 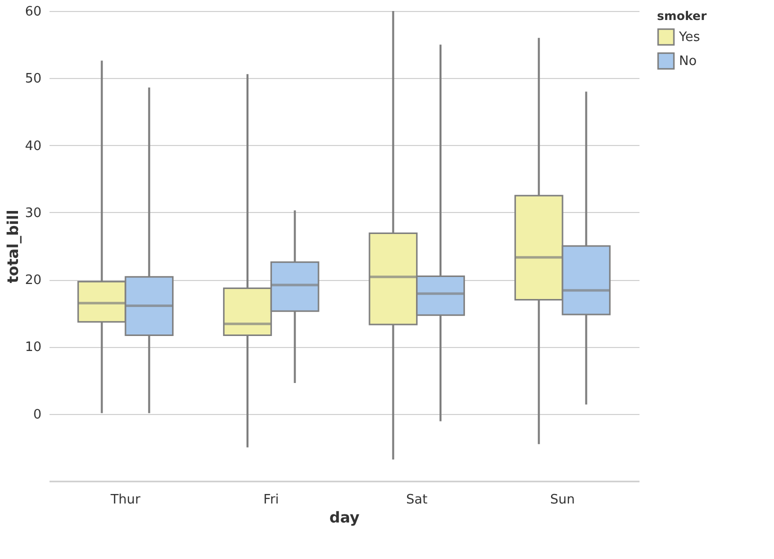 What do you see at coordinates (33, 348) in the screenshot?
I see `y-tick-label: 10` at bounding box center [33, 348].